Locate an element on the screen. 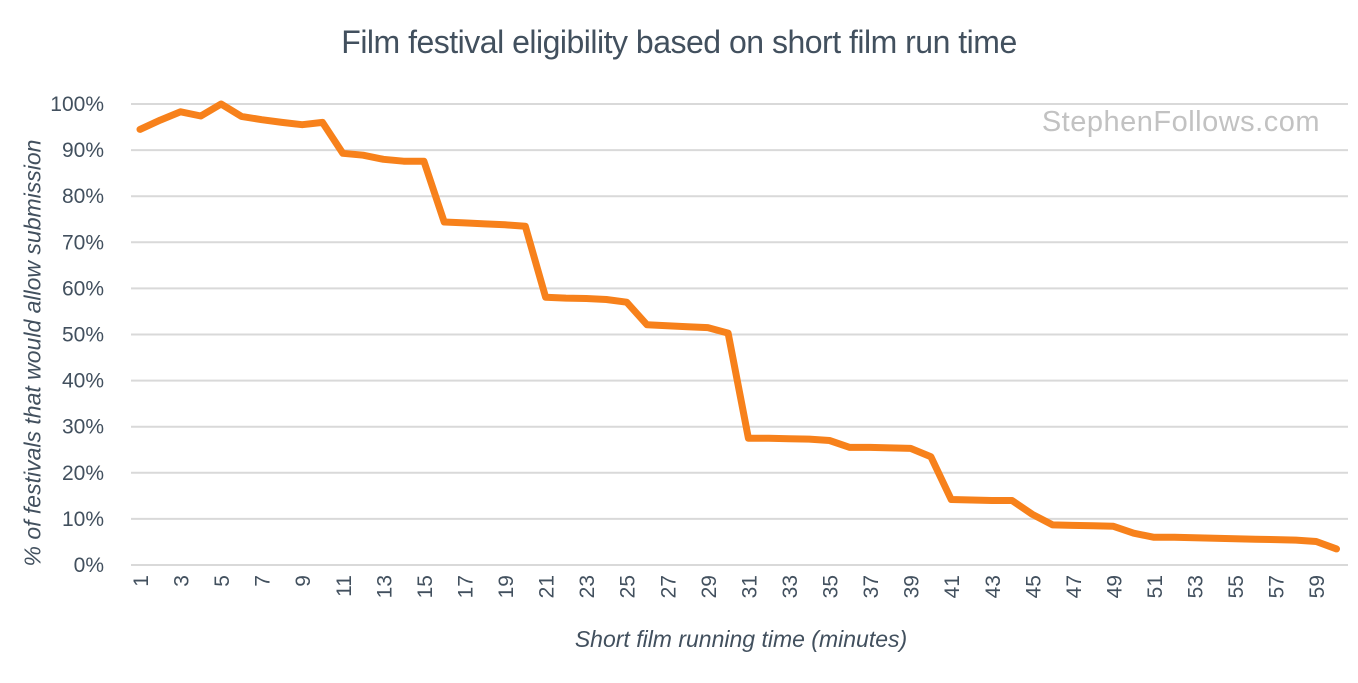 The width and height of the screenshot is (1358, 683). y-tick-label: 70% is located at coordinates (83, 242).